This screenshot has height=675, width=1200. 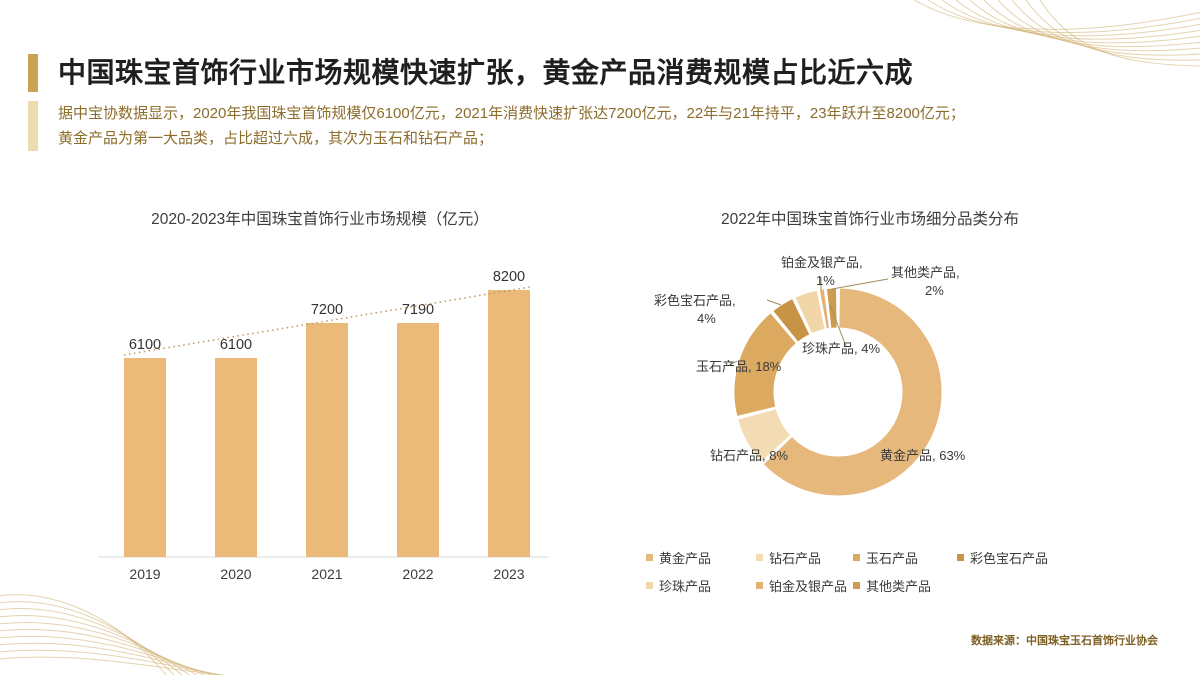 What do you see at coordinates (808, 586) in the screenshot?
I see `legend-label: 铂金及银产品` at bounding box center [808, 586].